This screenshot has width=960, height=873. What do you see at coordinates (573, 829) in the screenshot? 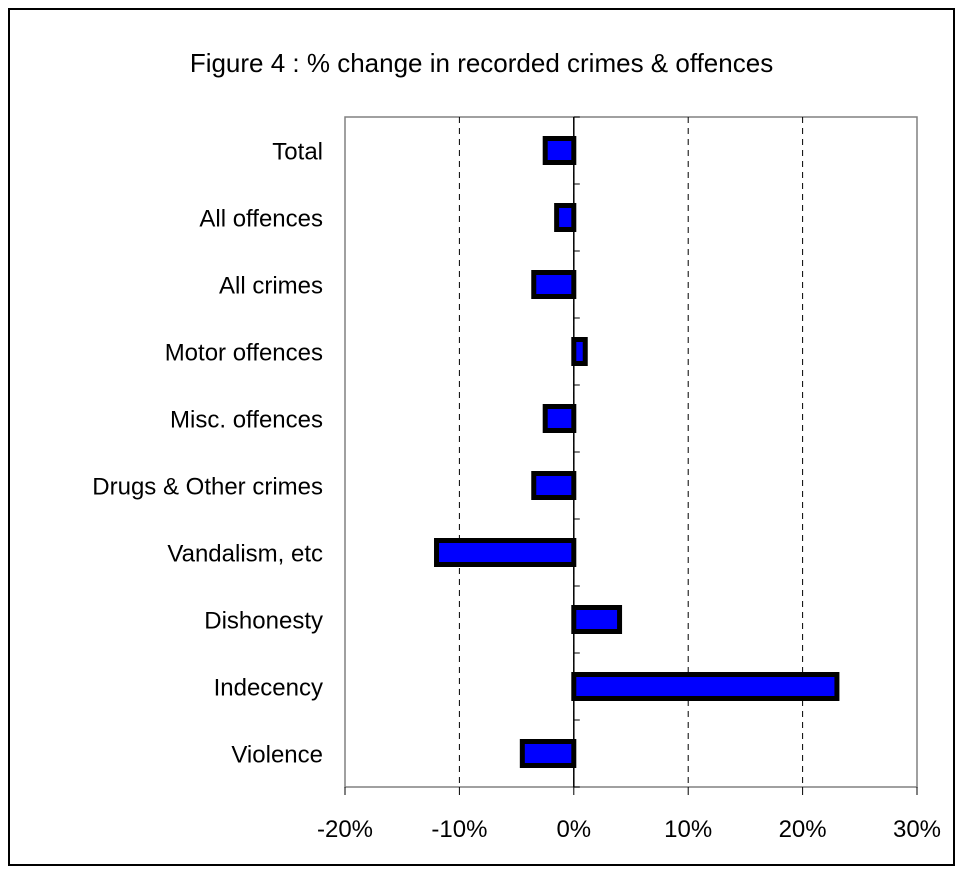
I see `x-tick-label: 0%` at bounding box center [573, 829].